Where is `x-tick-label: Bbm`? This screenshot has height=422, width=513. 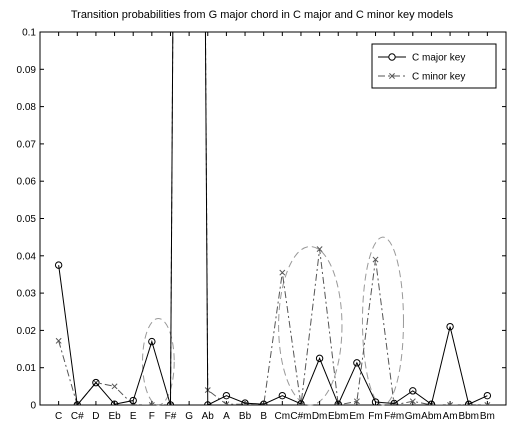 x-tick-label: Bbm is located at coordinates (468, 416).